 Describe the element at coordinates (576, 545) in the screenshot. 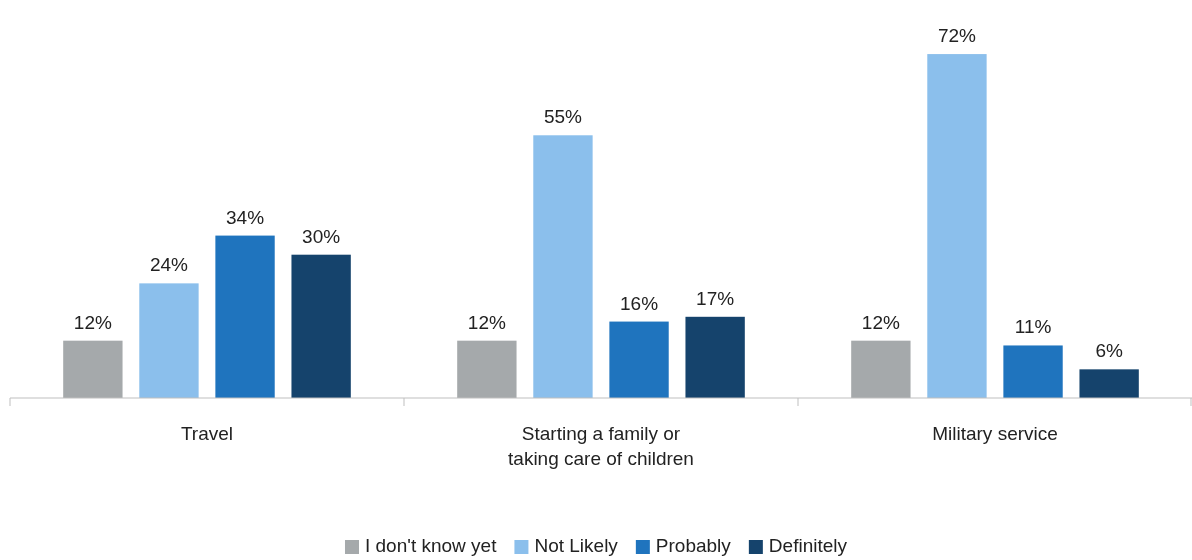

I see `legend-label: Not Likely` at that location.